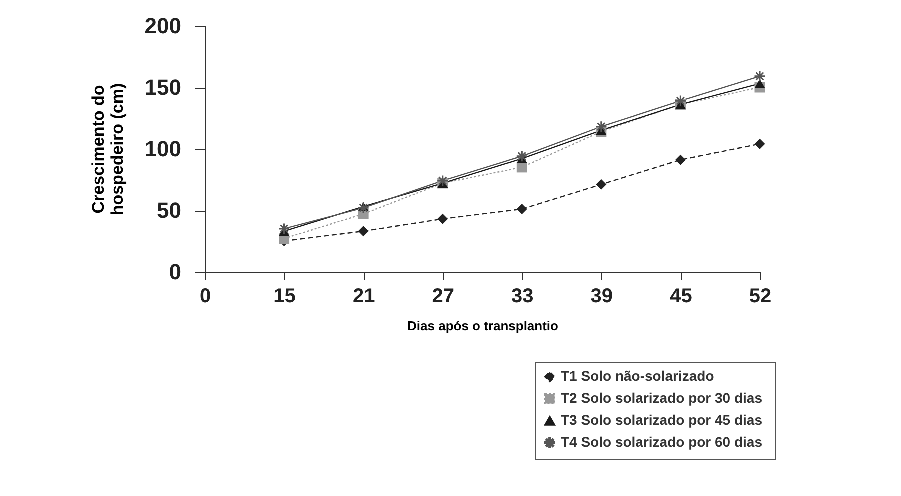 The height and width of the screenshot is (496, 901). Describe the element at coordinates (483, 326) in the screenshot. I see `x-axis-title: Dias após o transplantio` at that location.